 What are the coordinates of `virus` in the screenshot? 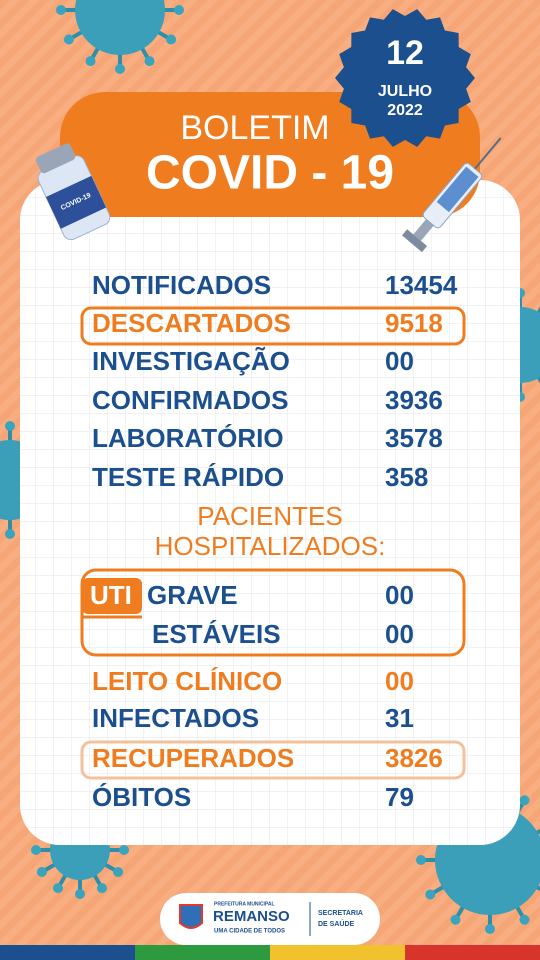 It's located at (120, 37).